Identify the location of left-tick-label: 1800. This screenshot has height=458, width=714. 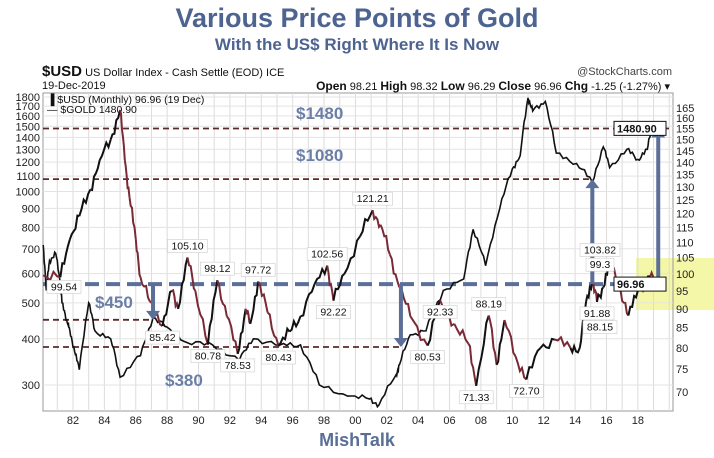
(28, 98).